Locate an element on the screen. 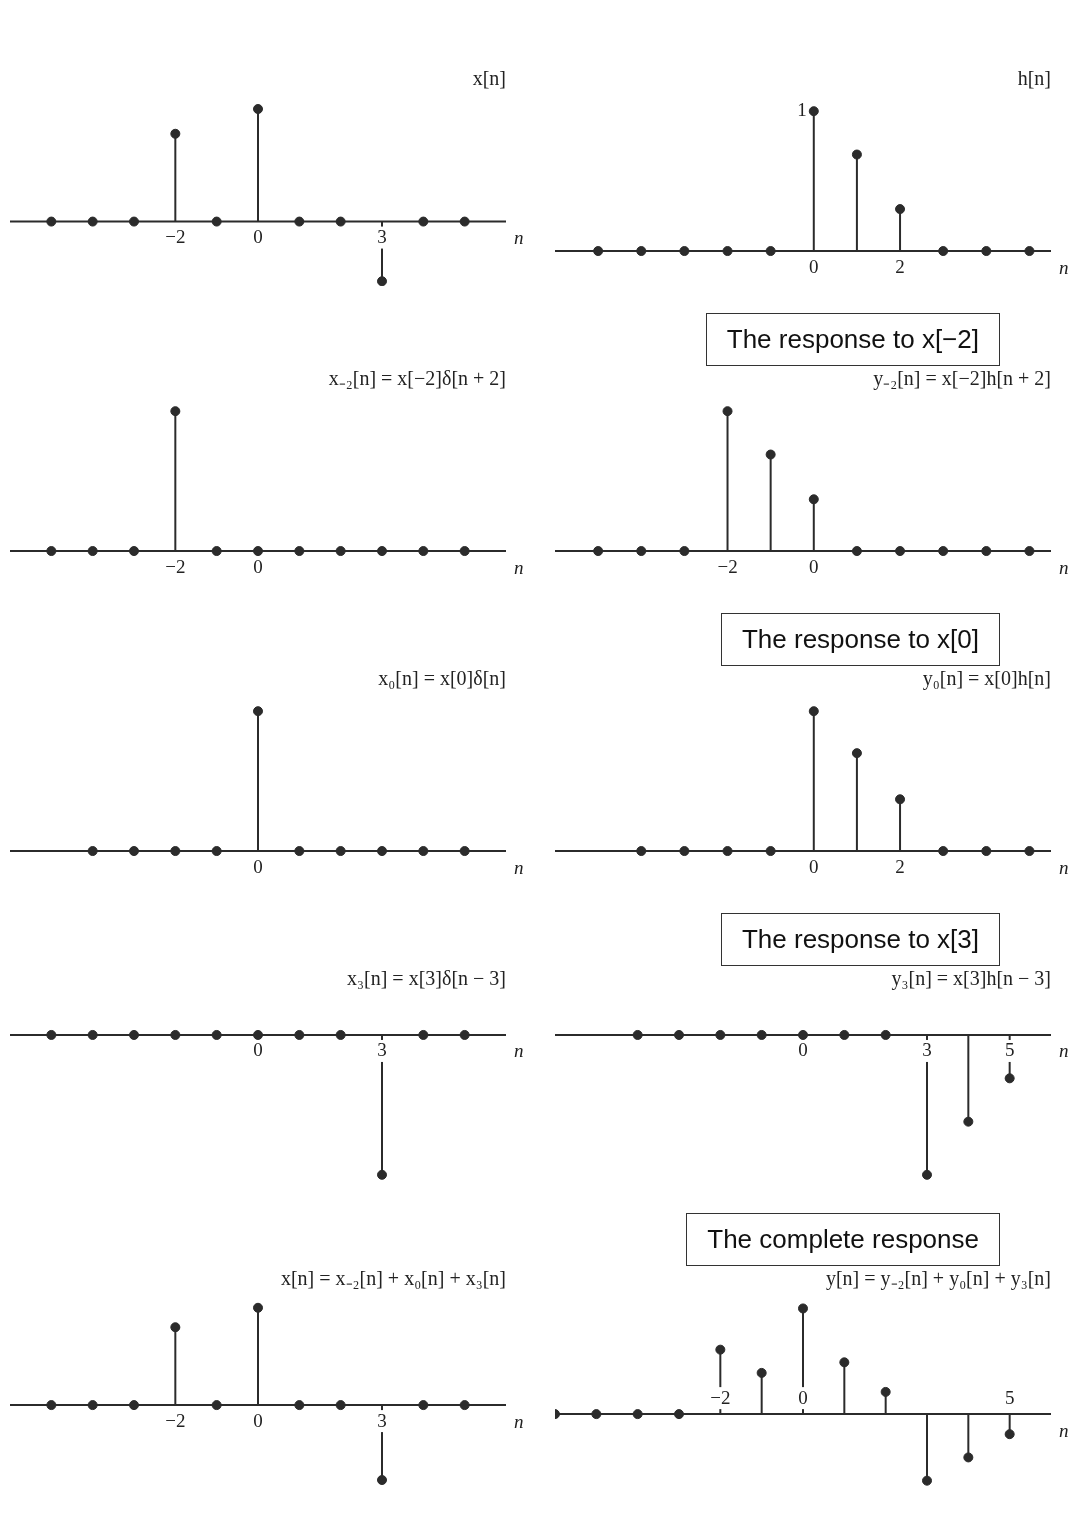 Image resolution: width=1090 pixels, height=1523 pixels. chart-subtitle: The response to x[3] is located at coordinates (860, 939).